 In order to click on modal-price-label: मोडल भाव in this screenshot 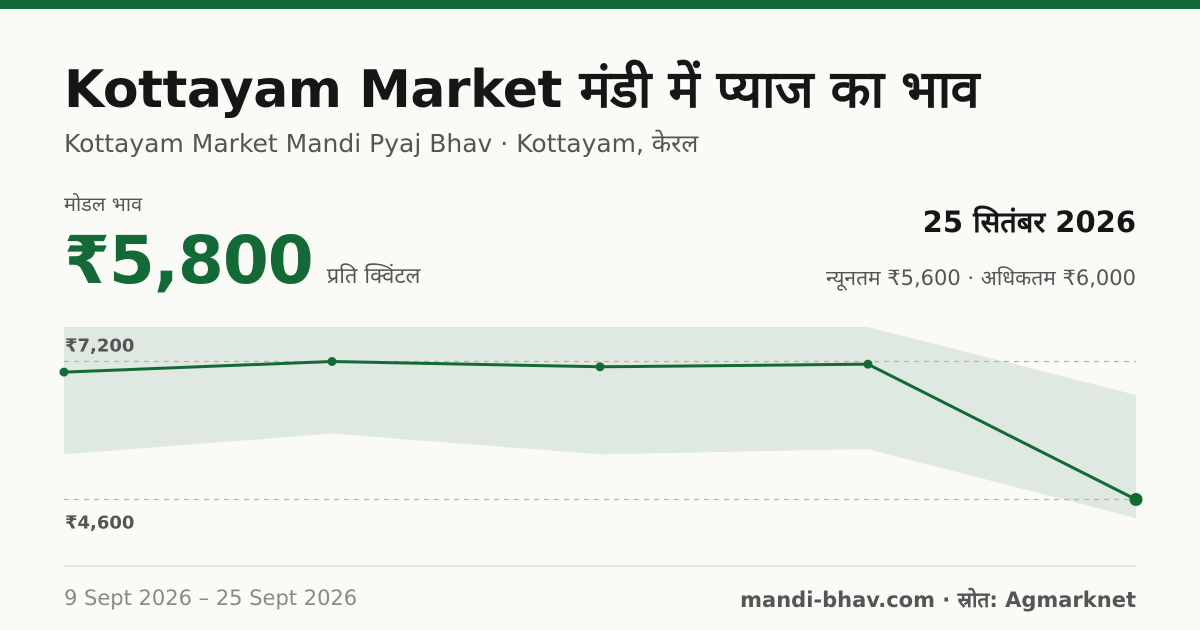, I will do `click(103, 204)`.